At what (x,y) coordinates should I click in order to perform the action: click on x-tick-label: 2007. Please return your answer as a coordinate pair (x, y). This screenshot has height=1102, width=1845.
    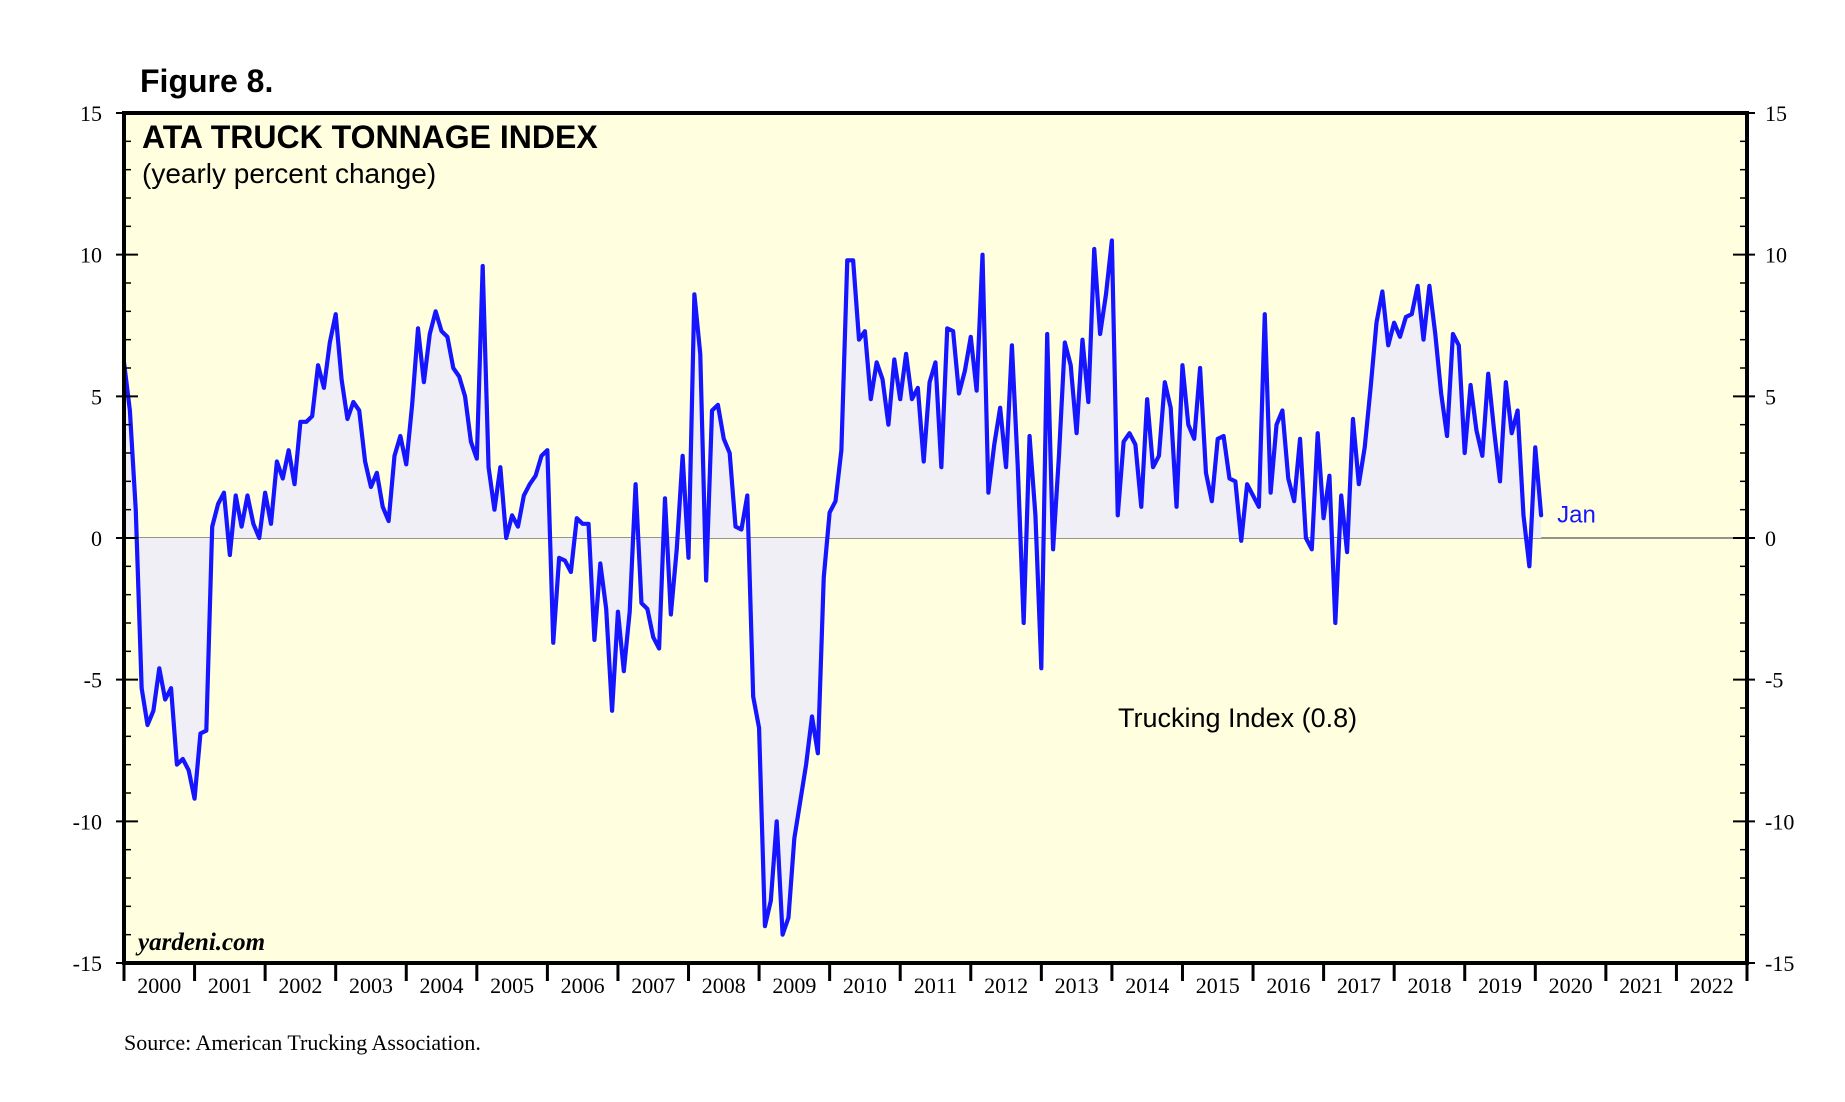
    Looking at the image, I should click on (653, 985).